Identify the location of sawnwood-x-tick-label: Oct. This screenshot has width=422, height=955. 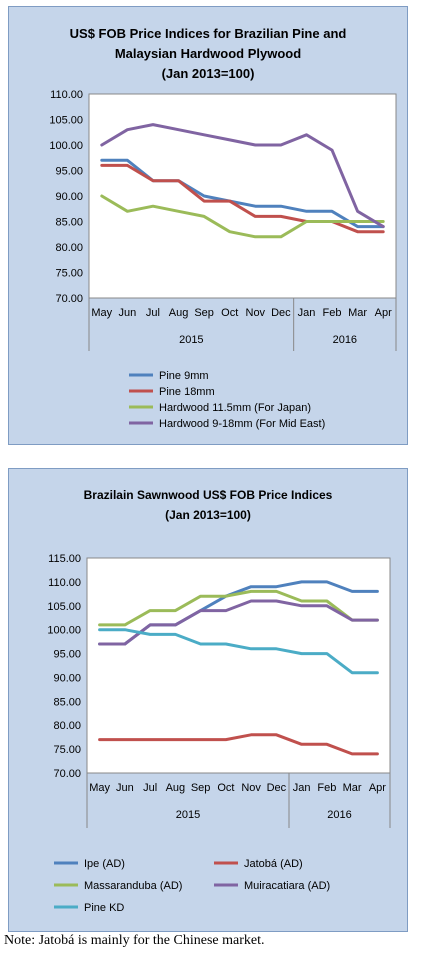
(225, 788).